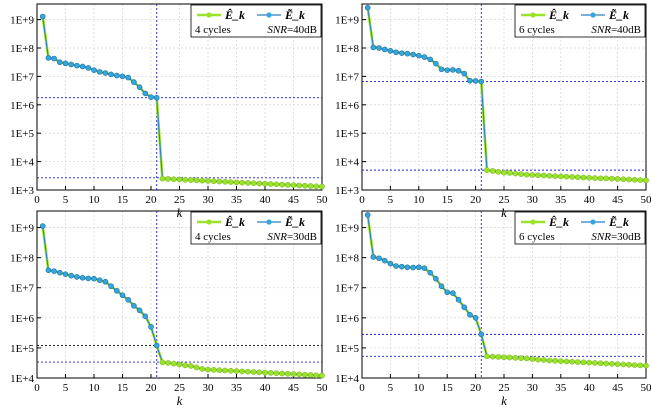 The width and height of the screenshot is (651, 414). What do you see at coordinates (347, 289) in the screenshot?
I see `y-tick-label: 1E+7` at bounding box center [347, 289].